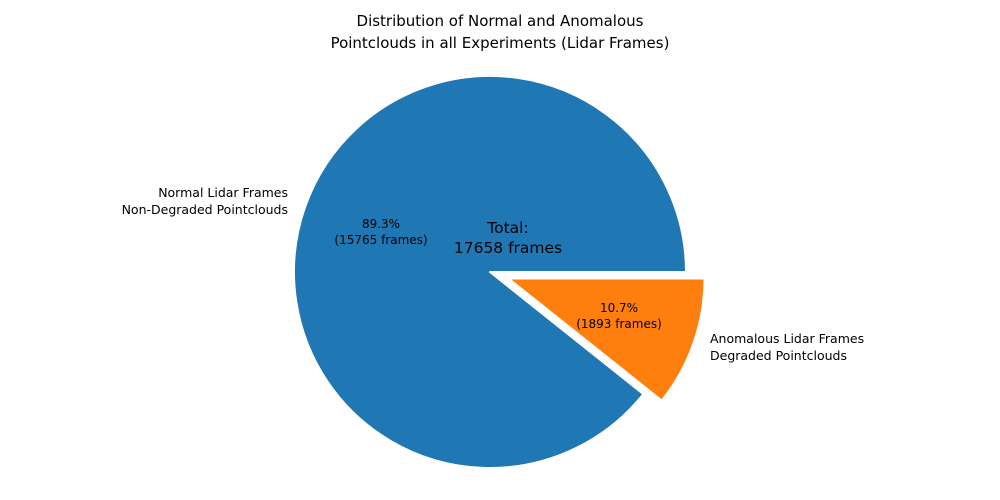 The width and height of the screenshot is (1000, 500). What do you see at coordinates (508, 228) in the screenshot?
I see `total-annotation-line1: Total:` at bounding box center [508, 228].